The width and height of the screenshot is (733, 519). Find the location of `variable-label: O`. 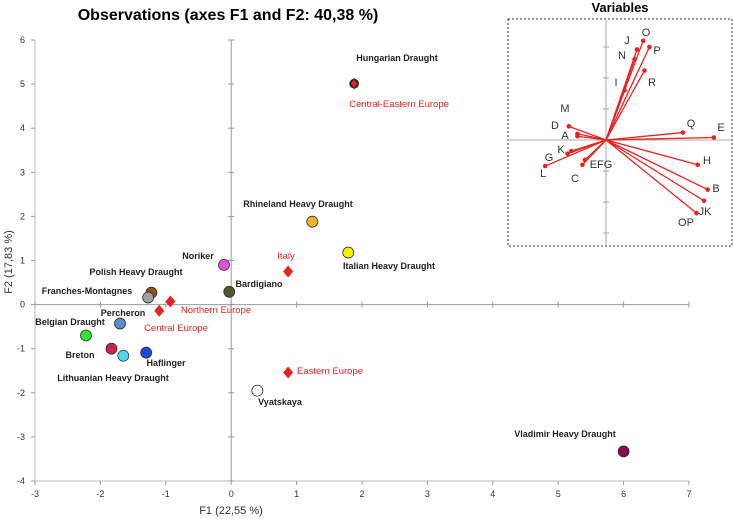

variable-label: O is located at coordinates (646, 33).